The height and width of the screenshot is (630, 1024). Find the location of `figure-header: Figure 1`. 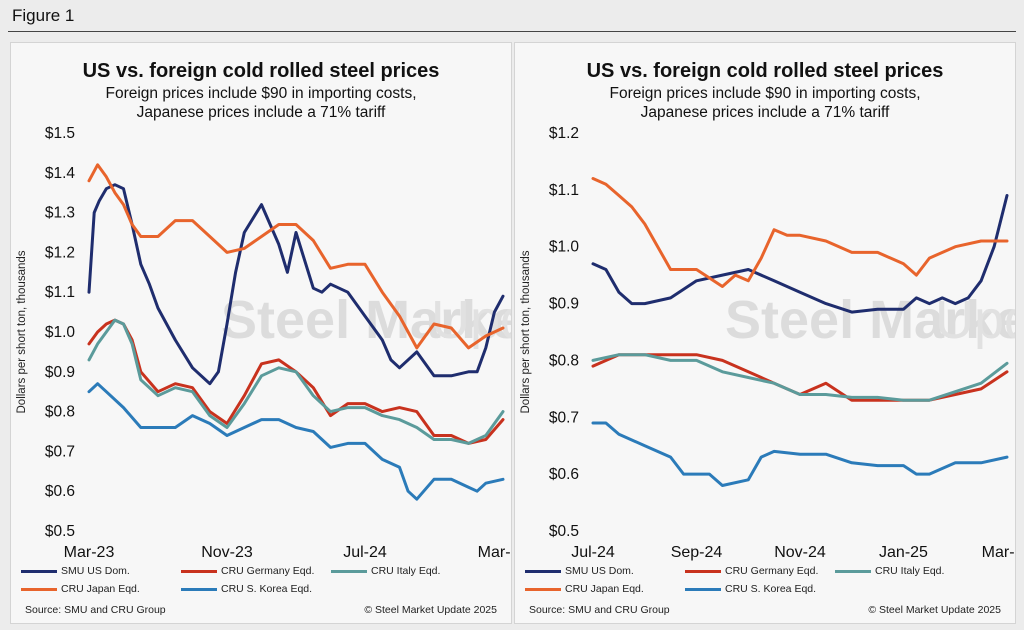

figure-header: Figure 1 is located at coordinates (512, 16).